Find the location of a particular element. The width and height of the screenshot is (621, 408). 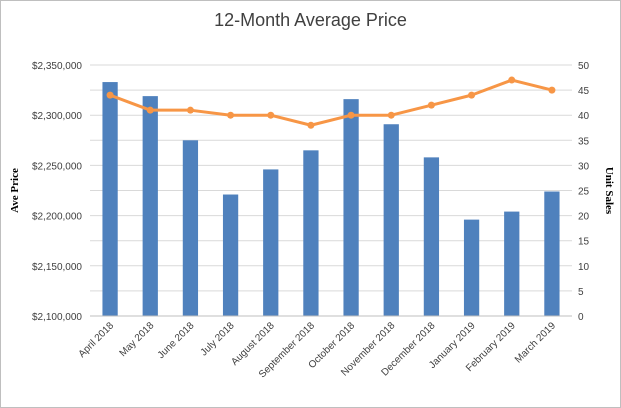

y-tick-label: $2,250,000 is located at coordinates (57, 166).